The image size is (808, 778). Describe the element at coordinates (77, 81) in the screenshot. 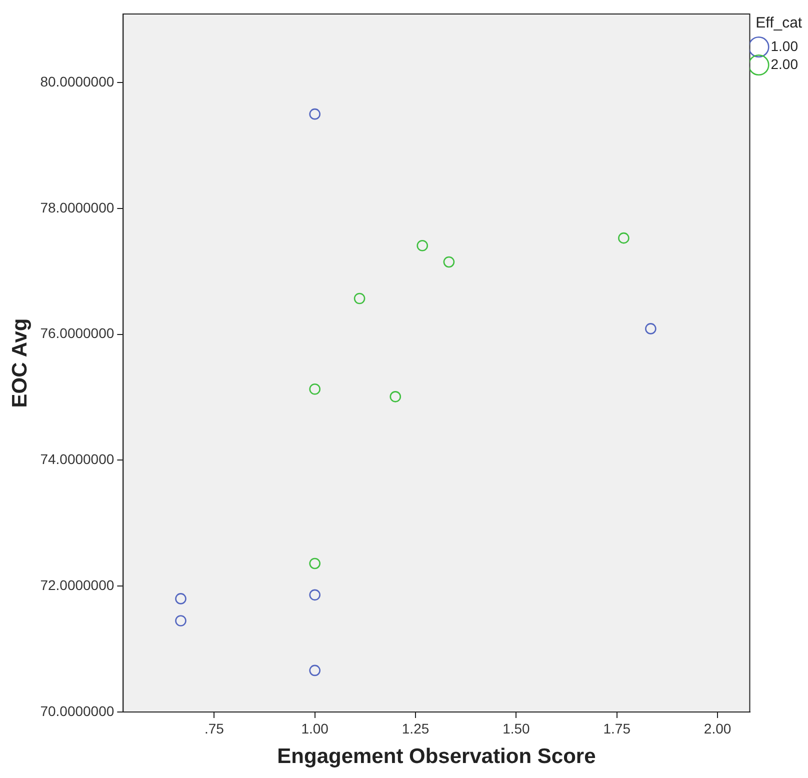

I see `y-tick-label: 80.0000000` at that location.